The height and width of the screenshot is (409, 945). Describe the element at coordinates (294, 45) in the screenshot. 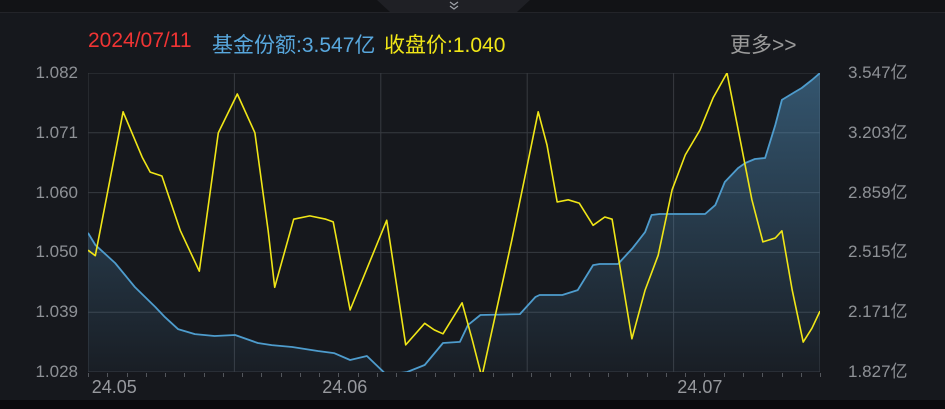

I see `fund-share-value: 基金份额:3.547亿` at that location.